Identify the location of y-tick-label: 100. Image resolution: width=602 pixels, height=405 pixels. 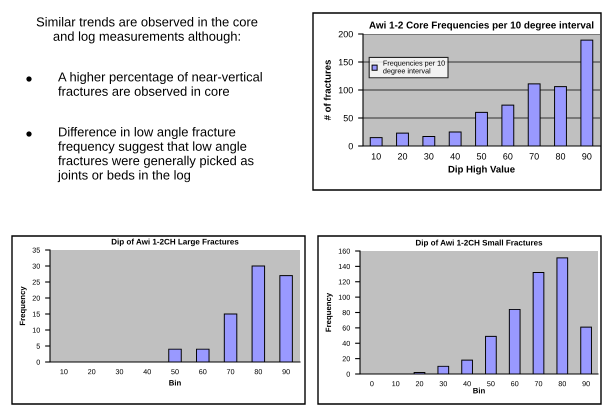
(345, 90).